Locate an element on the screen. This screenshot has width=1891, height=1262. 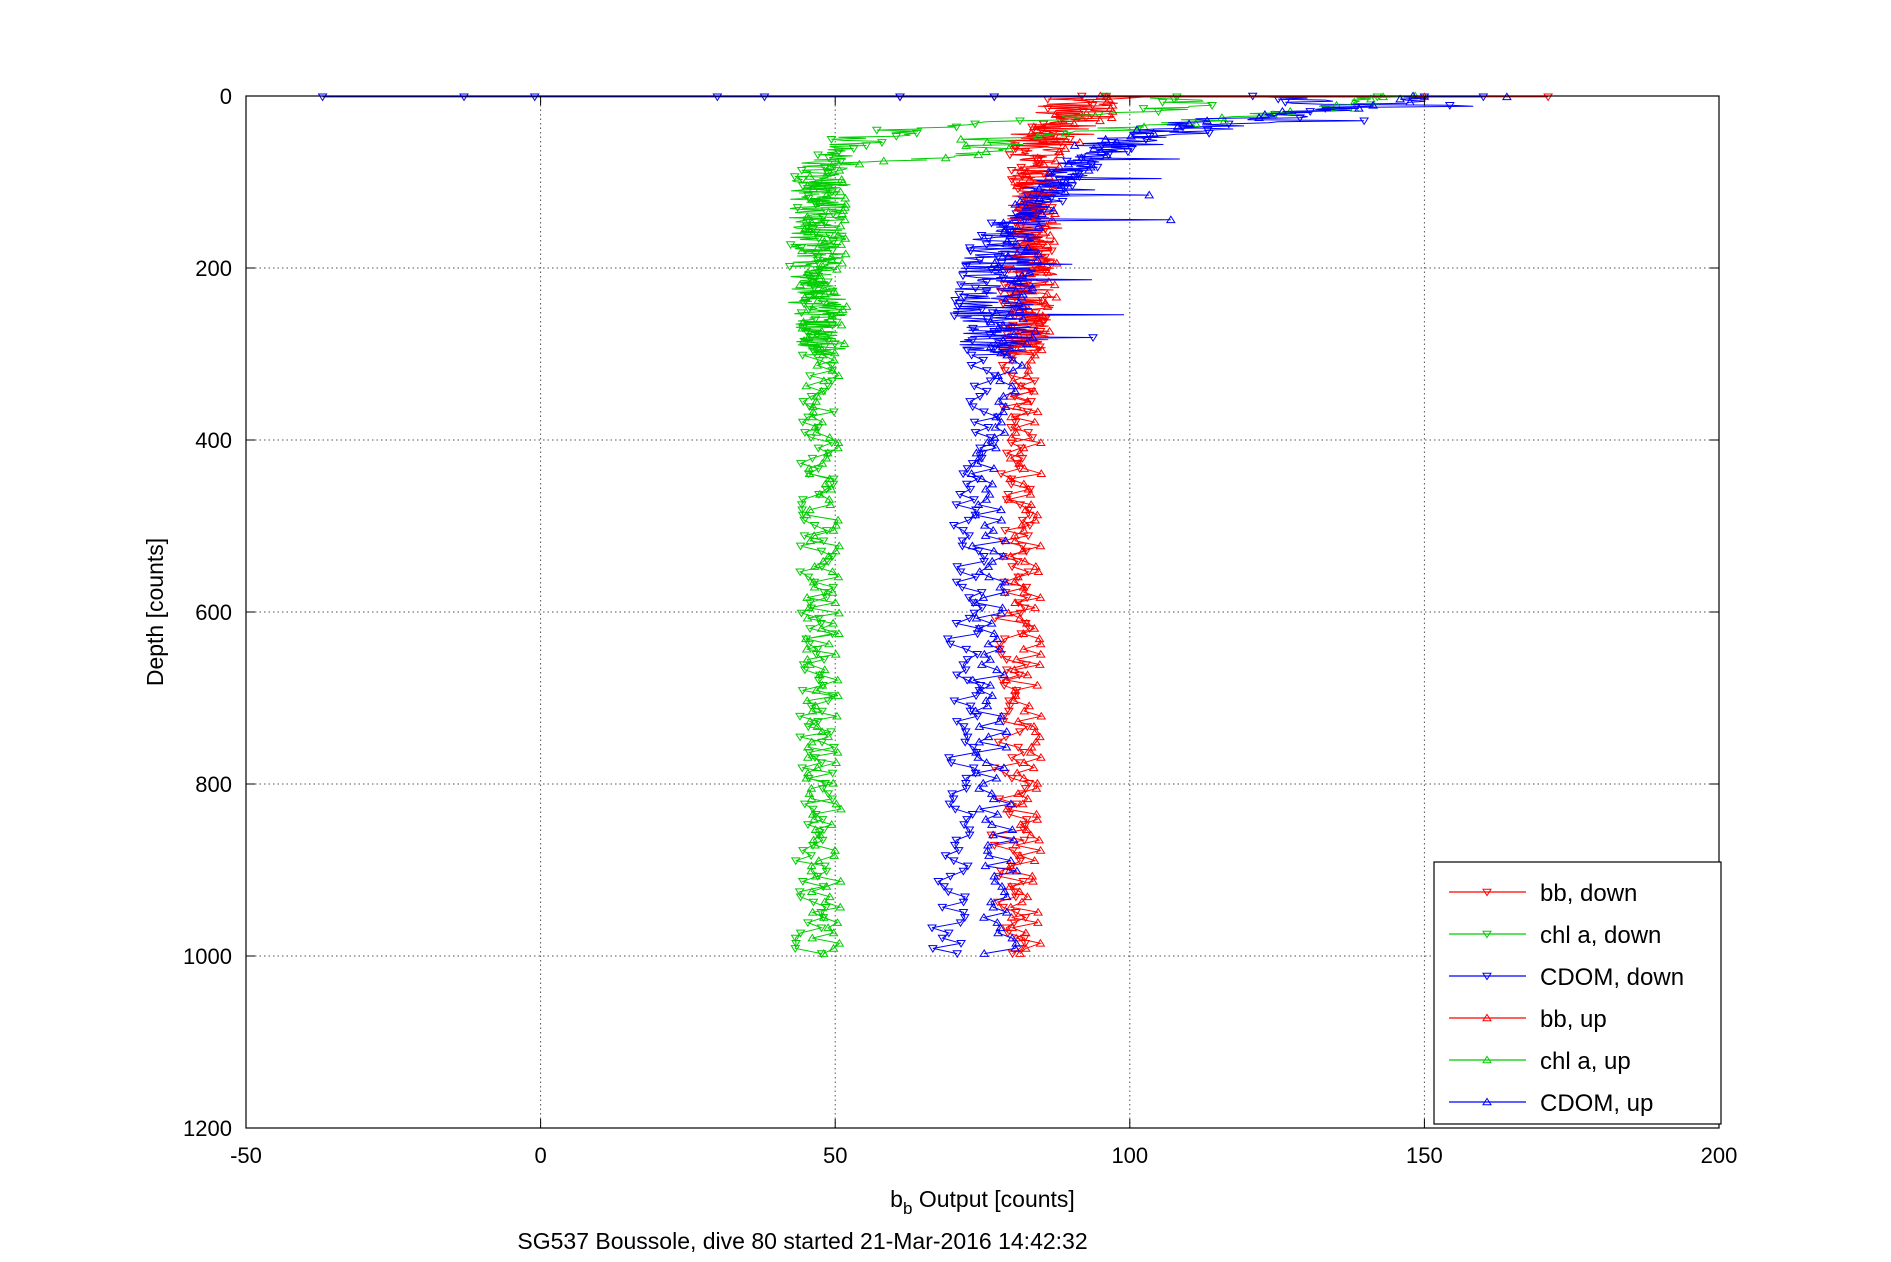
legend-label: bb, up is located at coordinates (1573, 1019).